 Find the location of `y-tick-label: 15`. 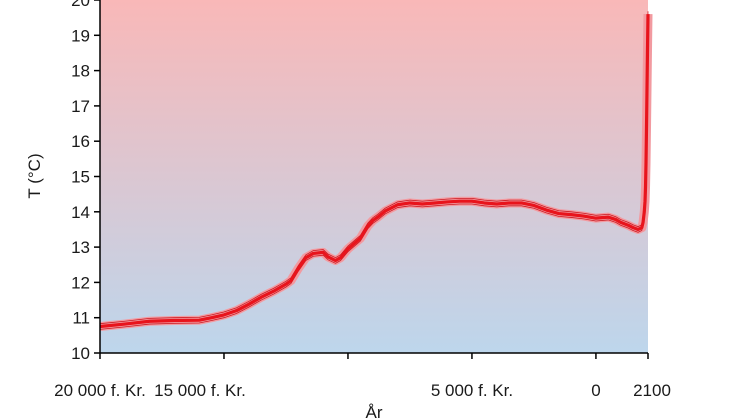

y-tick-label: 15 is located at coordinates (80, 177).